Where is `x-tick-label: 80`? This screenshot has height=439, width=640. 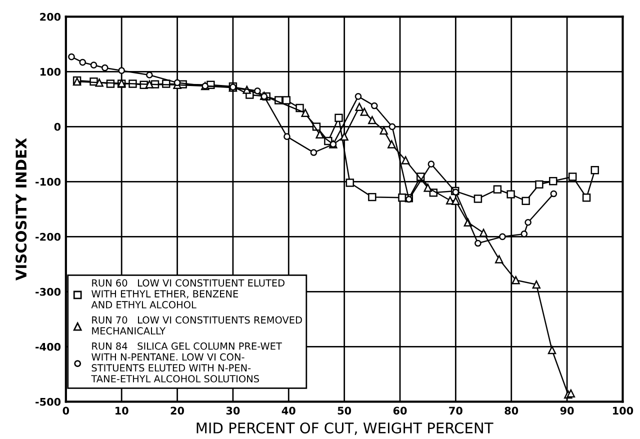
x-tick-label: 80 is located at coordinates (511, 410).